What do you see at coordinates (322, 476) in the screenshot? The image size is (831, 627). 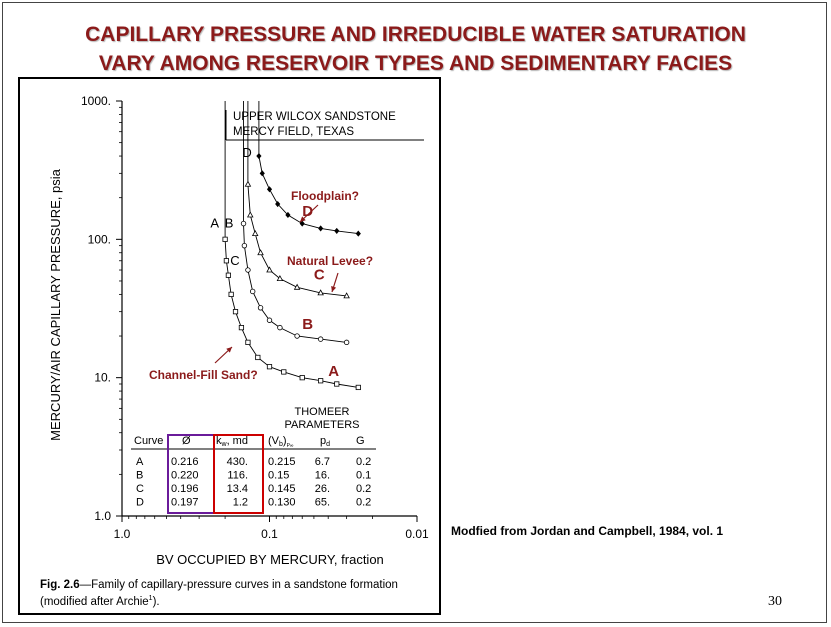 I see `table-cell-pd: 16.` at bounding box center [322, 476].